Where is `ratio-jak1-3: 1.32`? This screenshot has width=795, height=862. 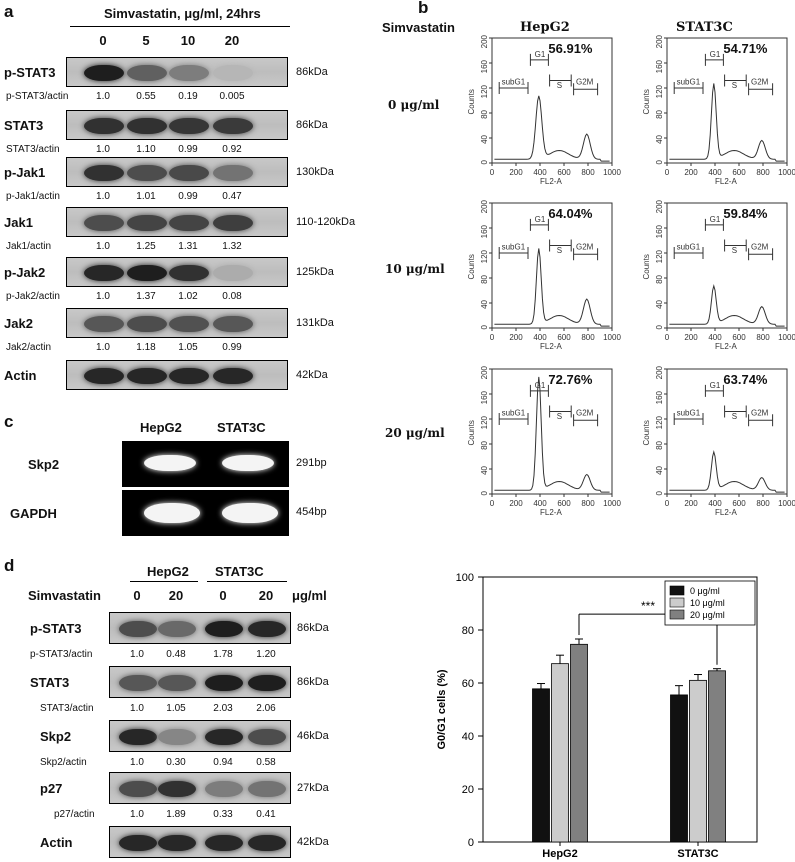
ratio-jak1-3: 1.32 is located at coordinates (232, 246).